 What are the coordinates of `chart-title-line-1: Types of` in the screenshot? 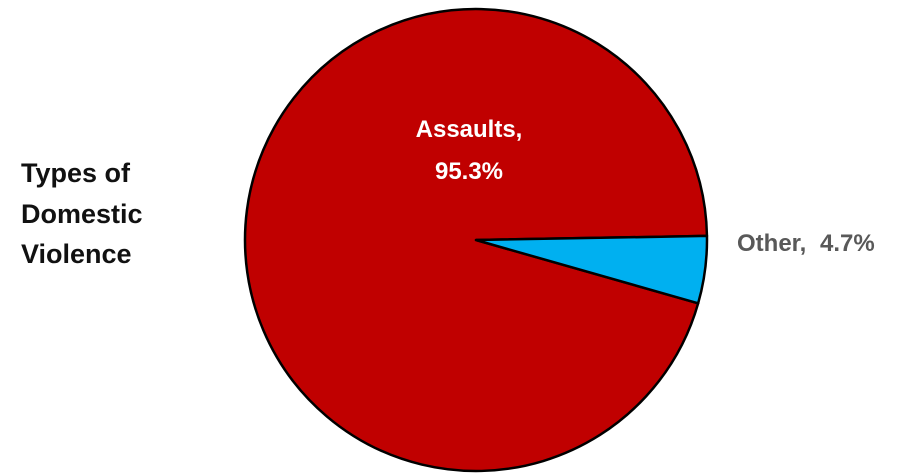 It's located at (76, 173).